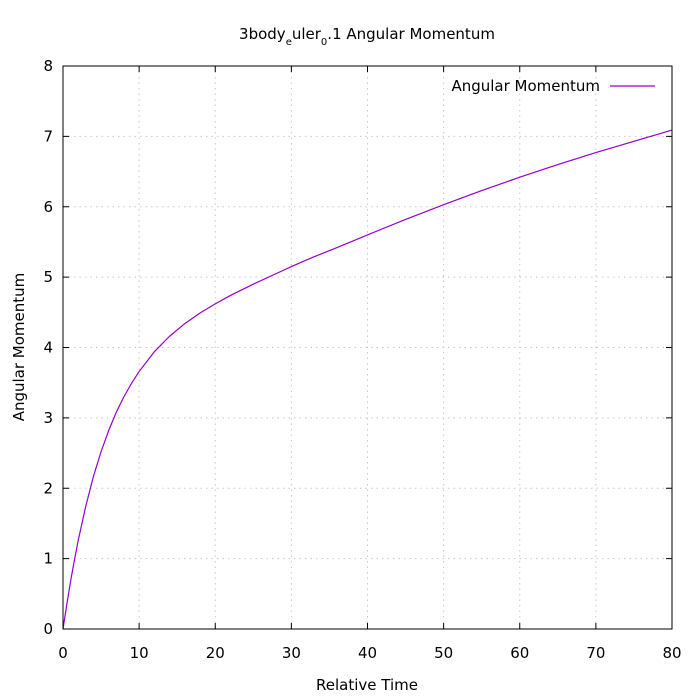 Image resolution: width=700 pixels, height=700 pixels. What do you see at coordinates (519, 653) in the screenshot?
I see `x-tick-label: 60` at bounding box center [519, 653].